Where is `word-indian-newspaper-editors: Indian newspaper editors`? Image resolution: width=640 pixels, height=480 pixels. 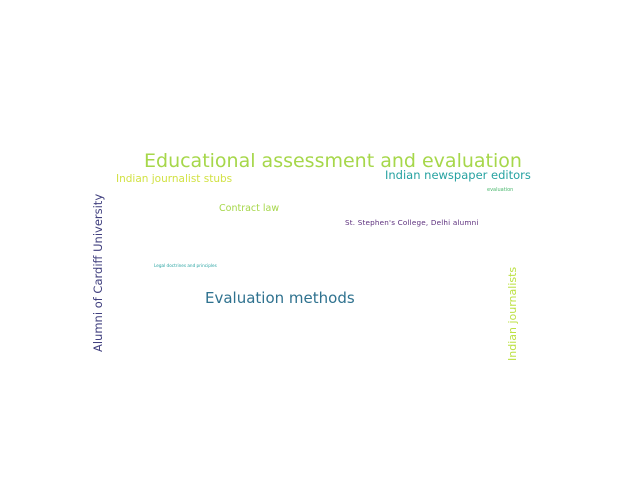
word-indian-newspaper-editors: Indian newspaper editors is located at coordinates (458, 175).